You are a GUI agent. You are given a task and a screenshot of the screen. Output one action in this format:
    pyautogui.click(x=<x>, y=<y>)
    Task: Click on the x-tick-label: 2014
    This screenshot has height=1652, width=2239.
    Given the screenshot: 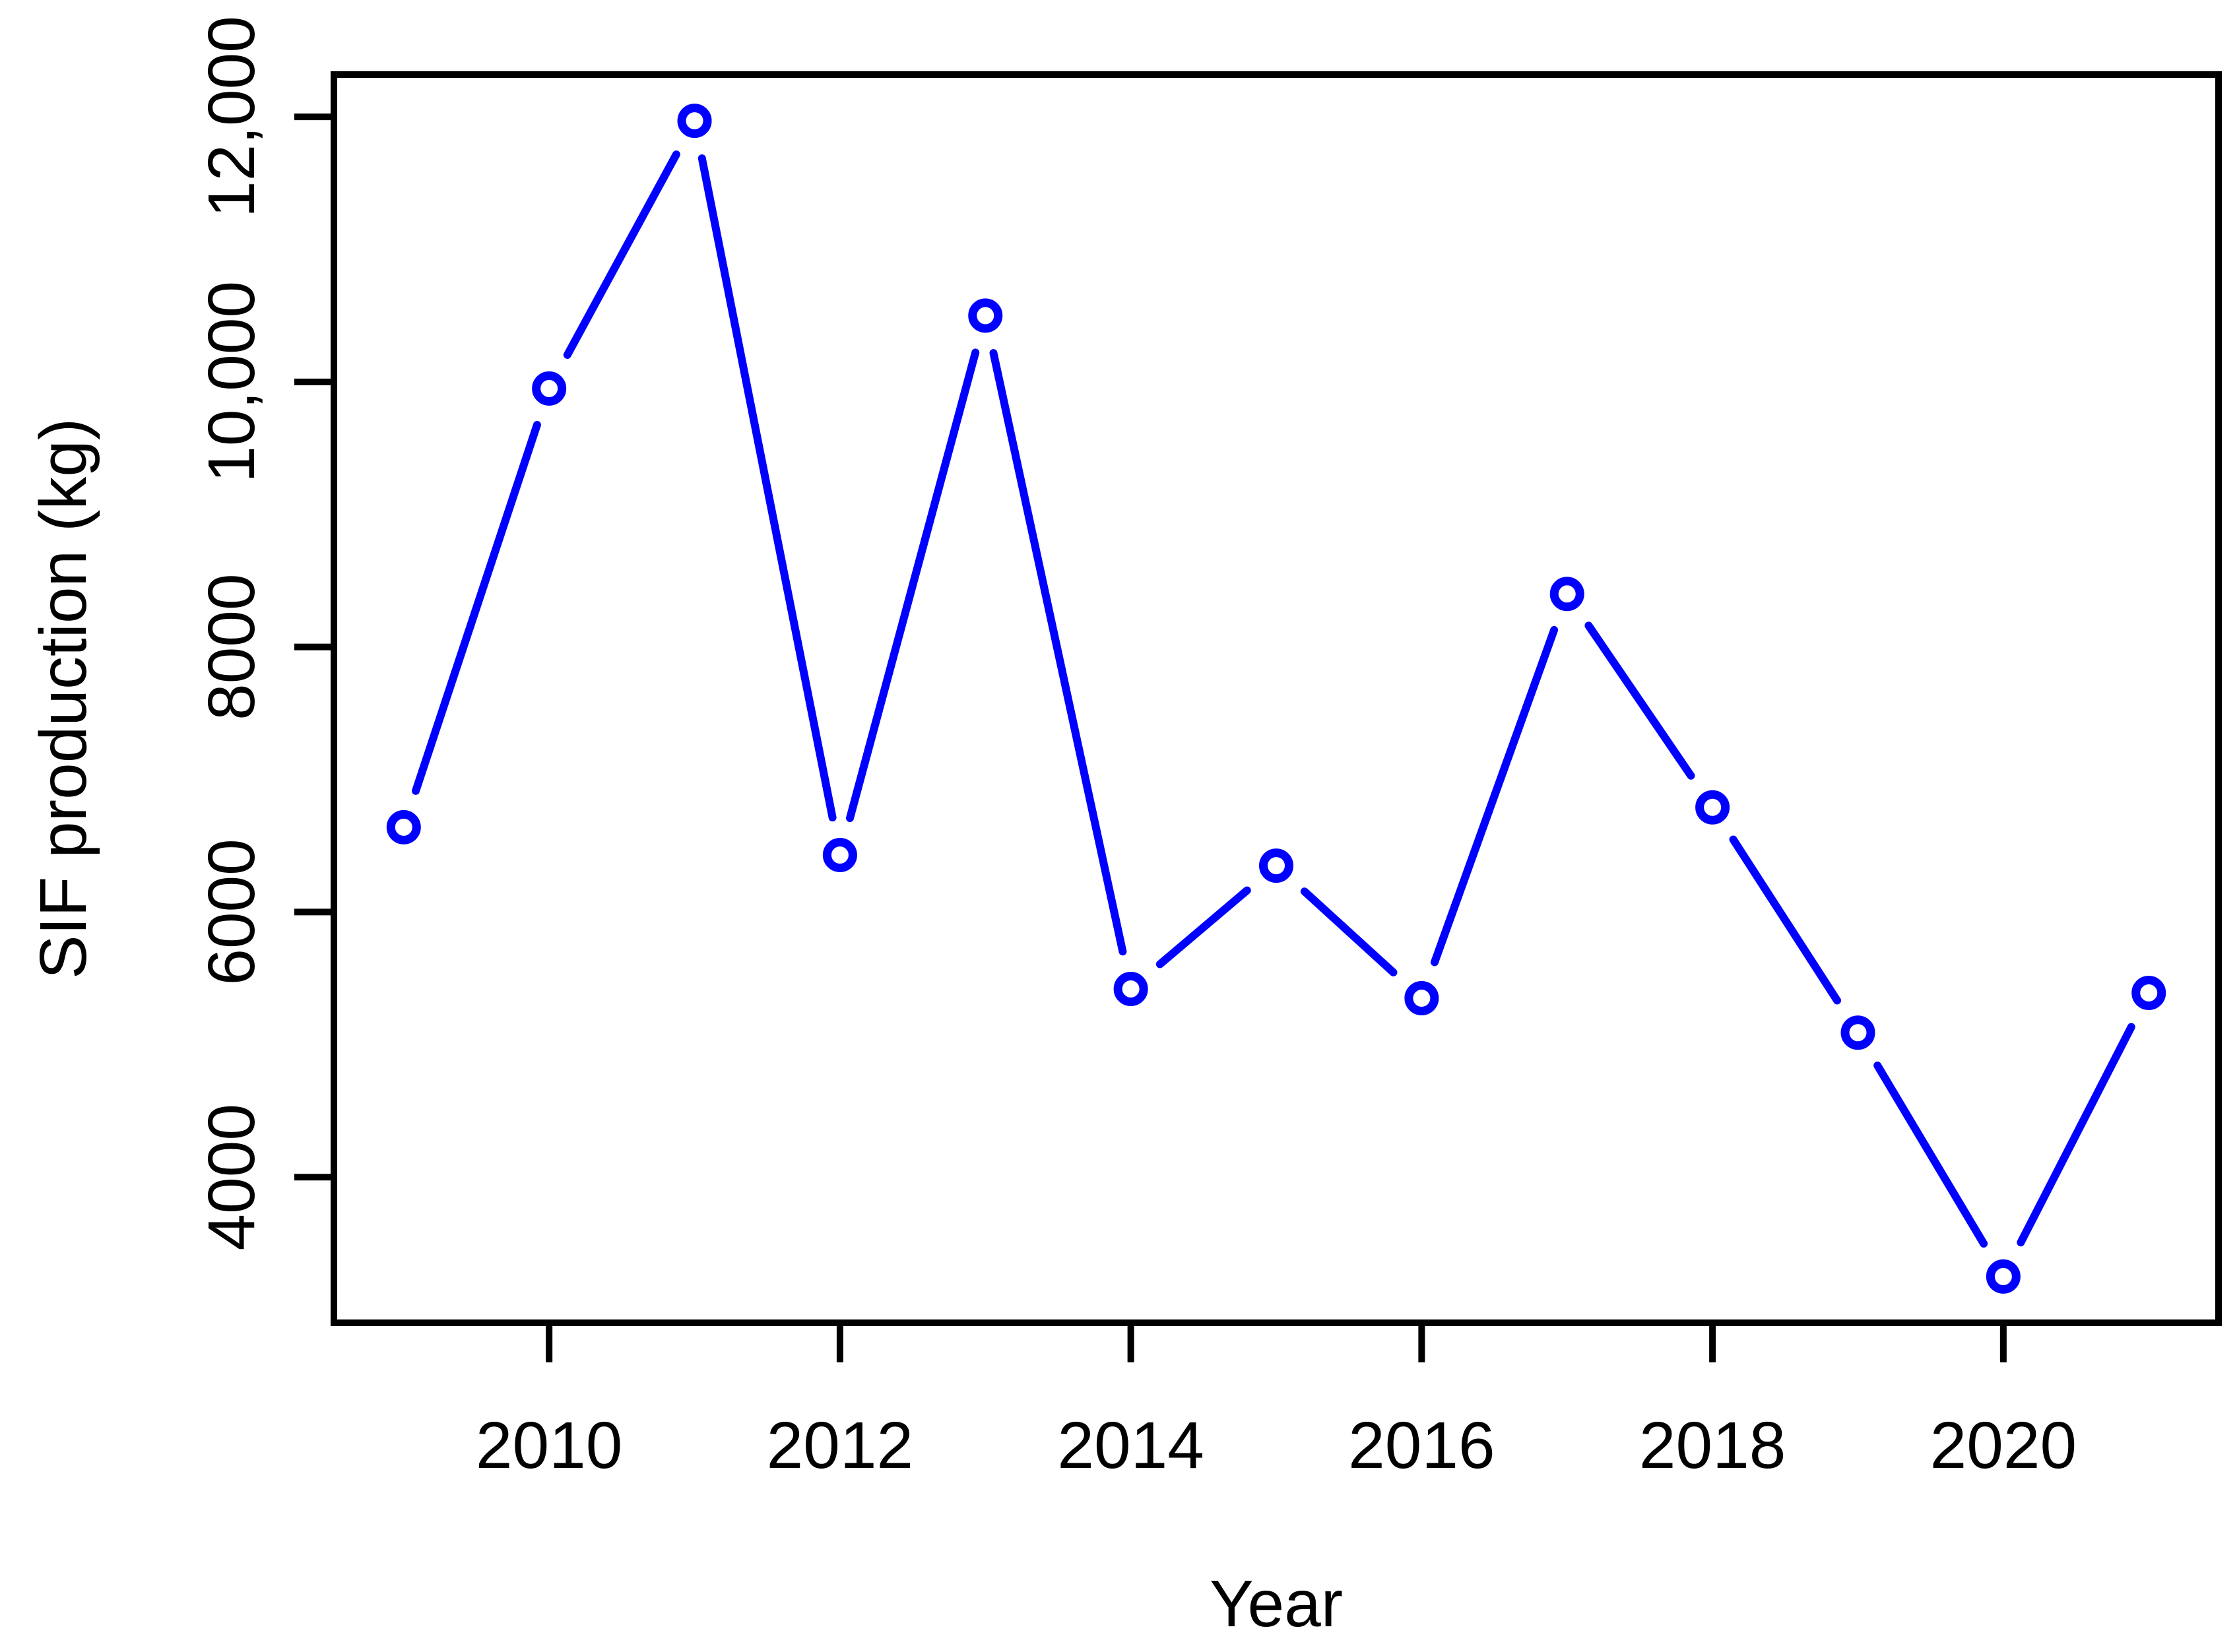 What is the action you would take?
    pyautogui.click(x=1130, y=1445)
    